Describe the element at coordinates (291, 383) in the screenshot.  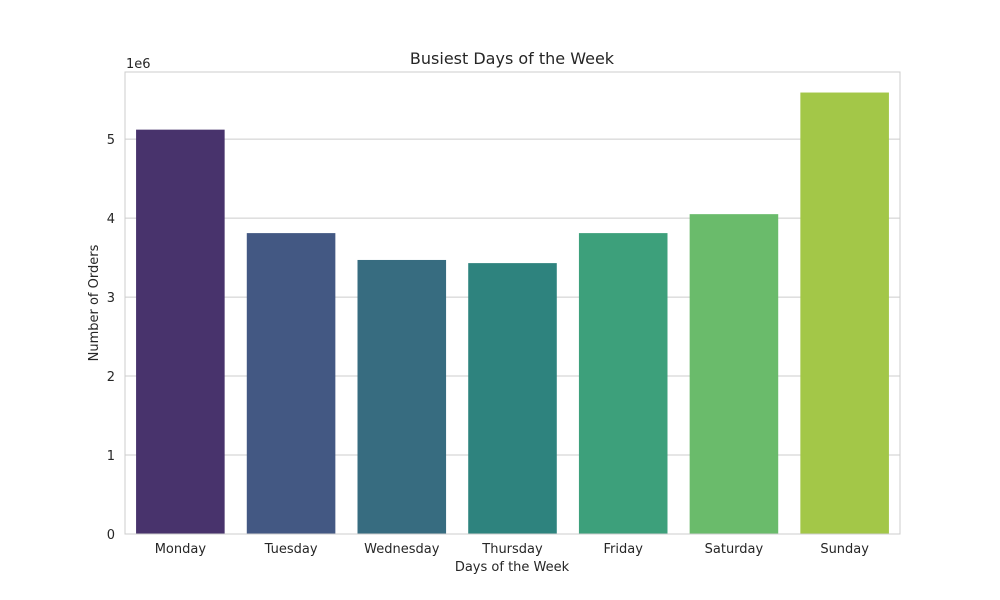
I see `bar-tuesday` at that location.